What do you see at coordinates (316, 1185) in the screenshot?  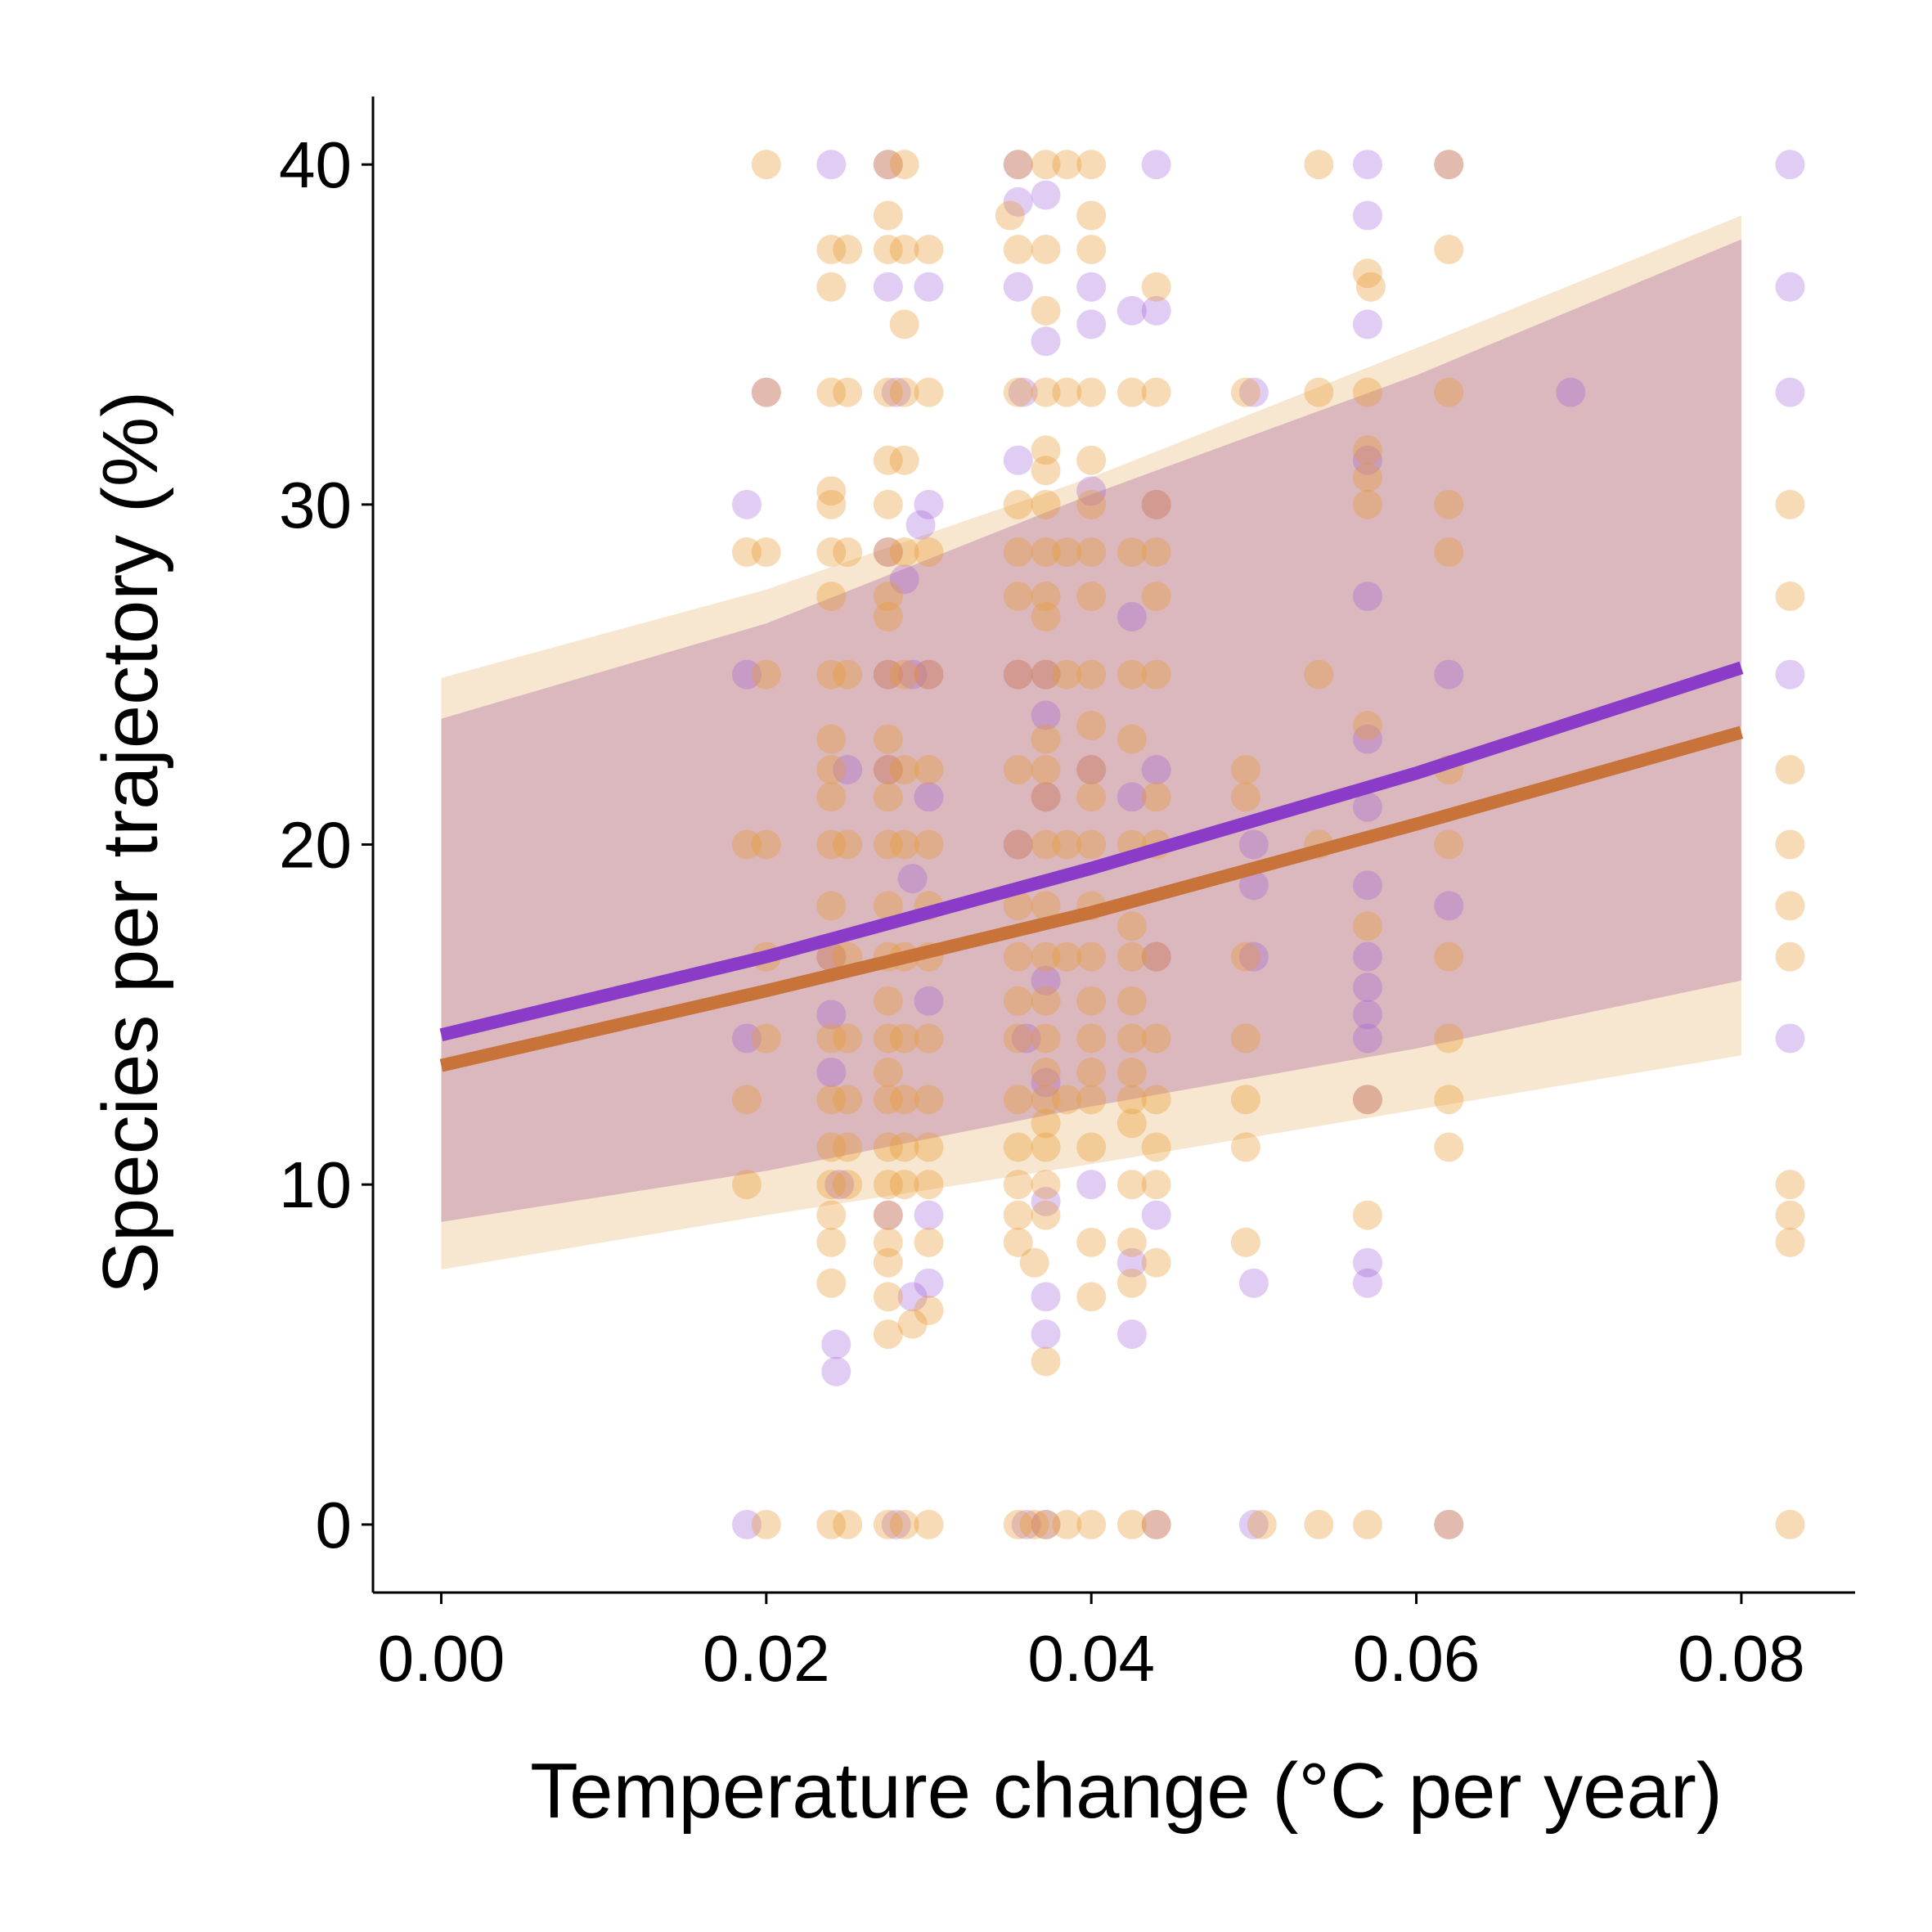 I see `y-tick-label: 10` at bounding box center [316, 1185].